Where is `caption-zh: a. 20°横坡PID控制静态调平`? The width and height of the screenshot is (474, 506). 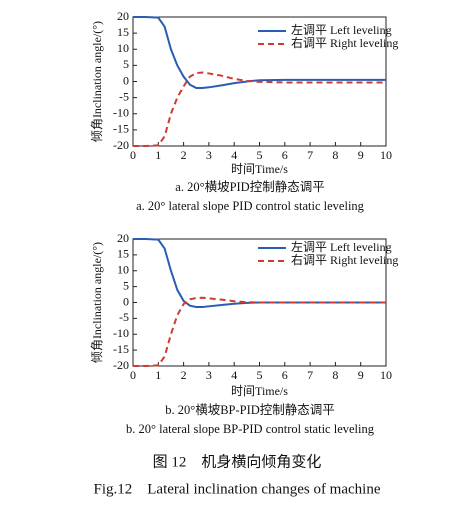
caption-zh: a. 20°横坡PID控制静态调平 is located at coordinates (249, 187).